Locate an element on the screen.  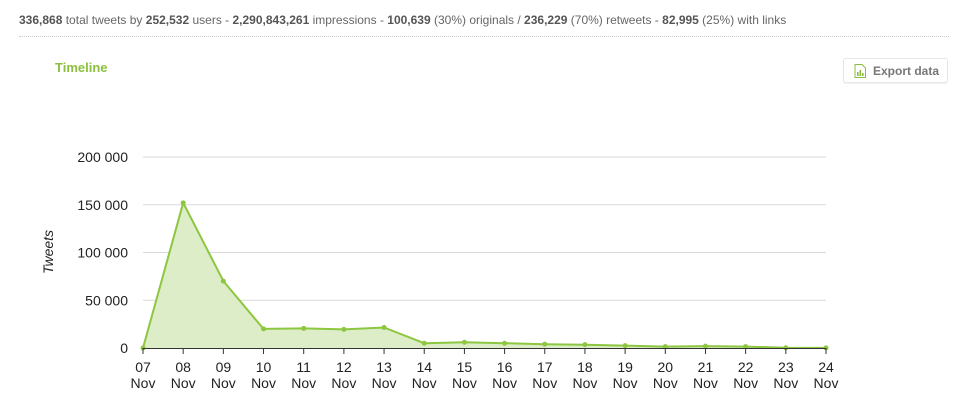
x-tick-label-day: 13 is located at coordinates (384, 367).